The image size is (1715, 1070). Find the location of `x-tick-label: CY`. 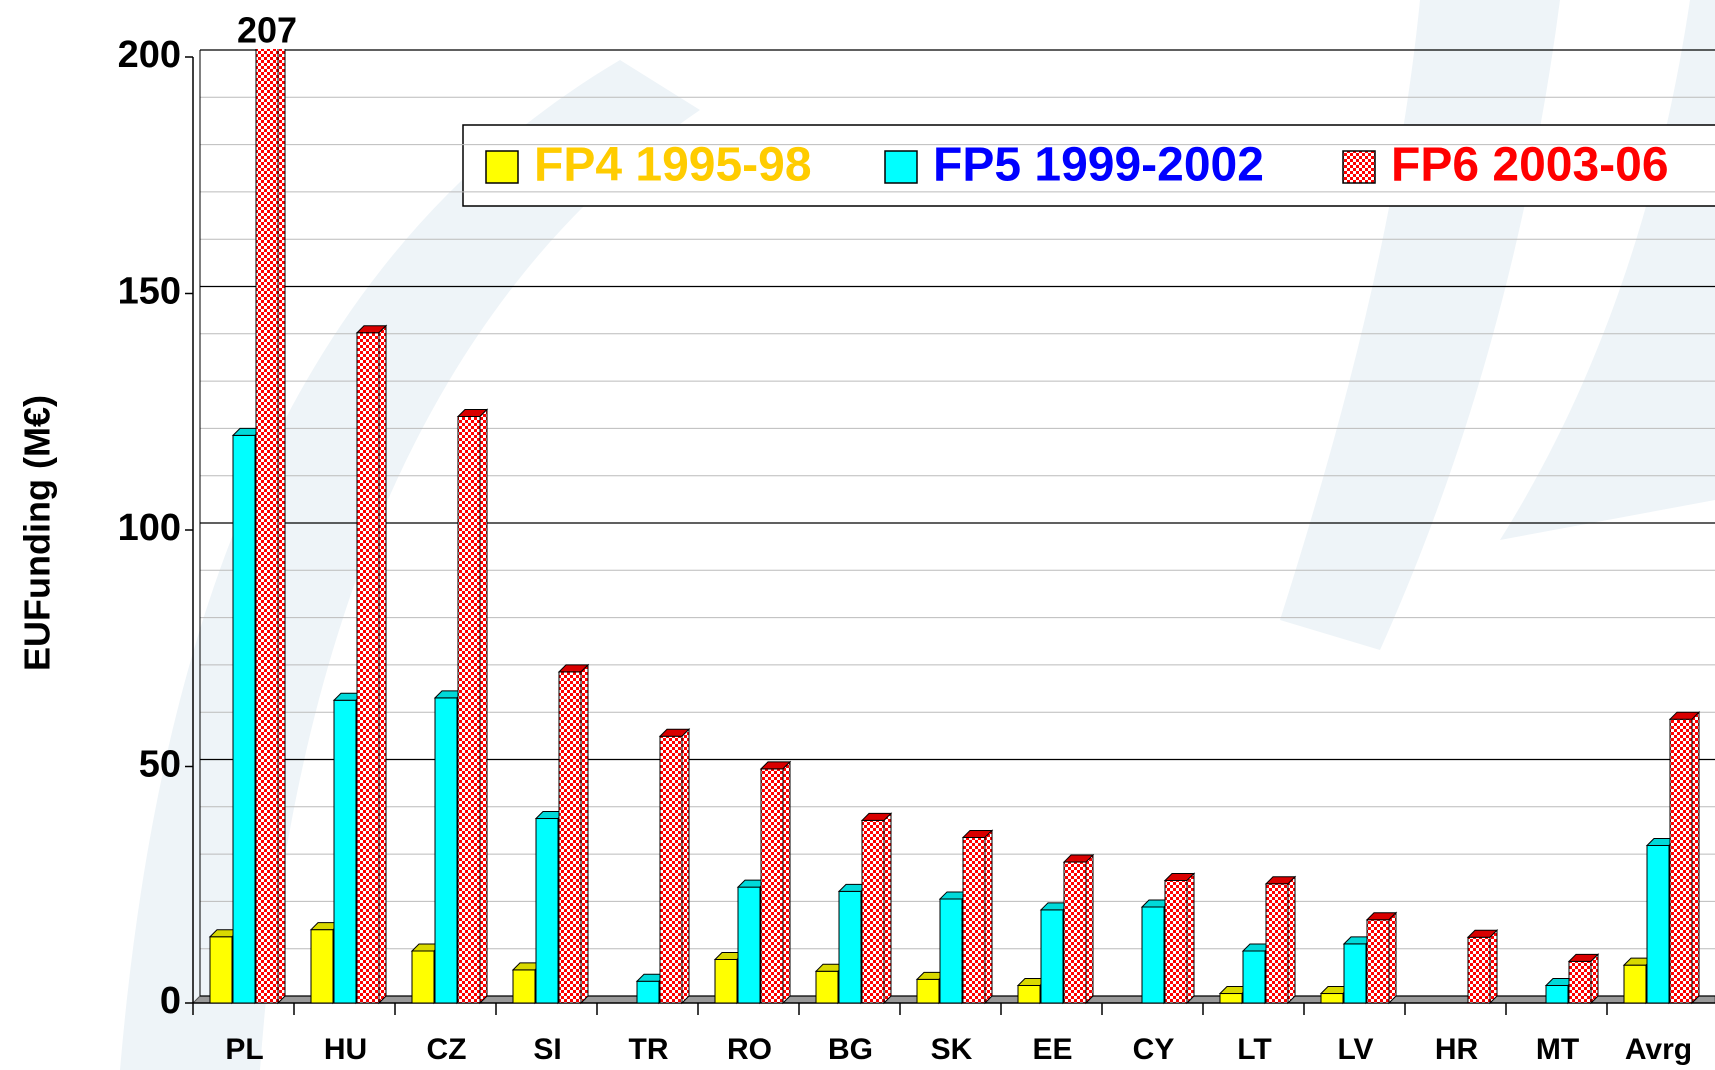

x-tick-label: CY is located at coordinates (1154, 1049).